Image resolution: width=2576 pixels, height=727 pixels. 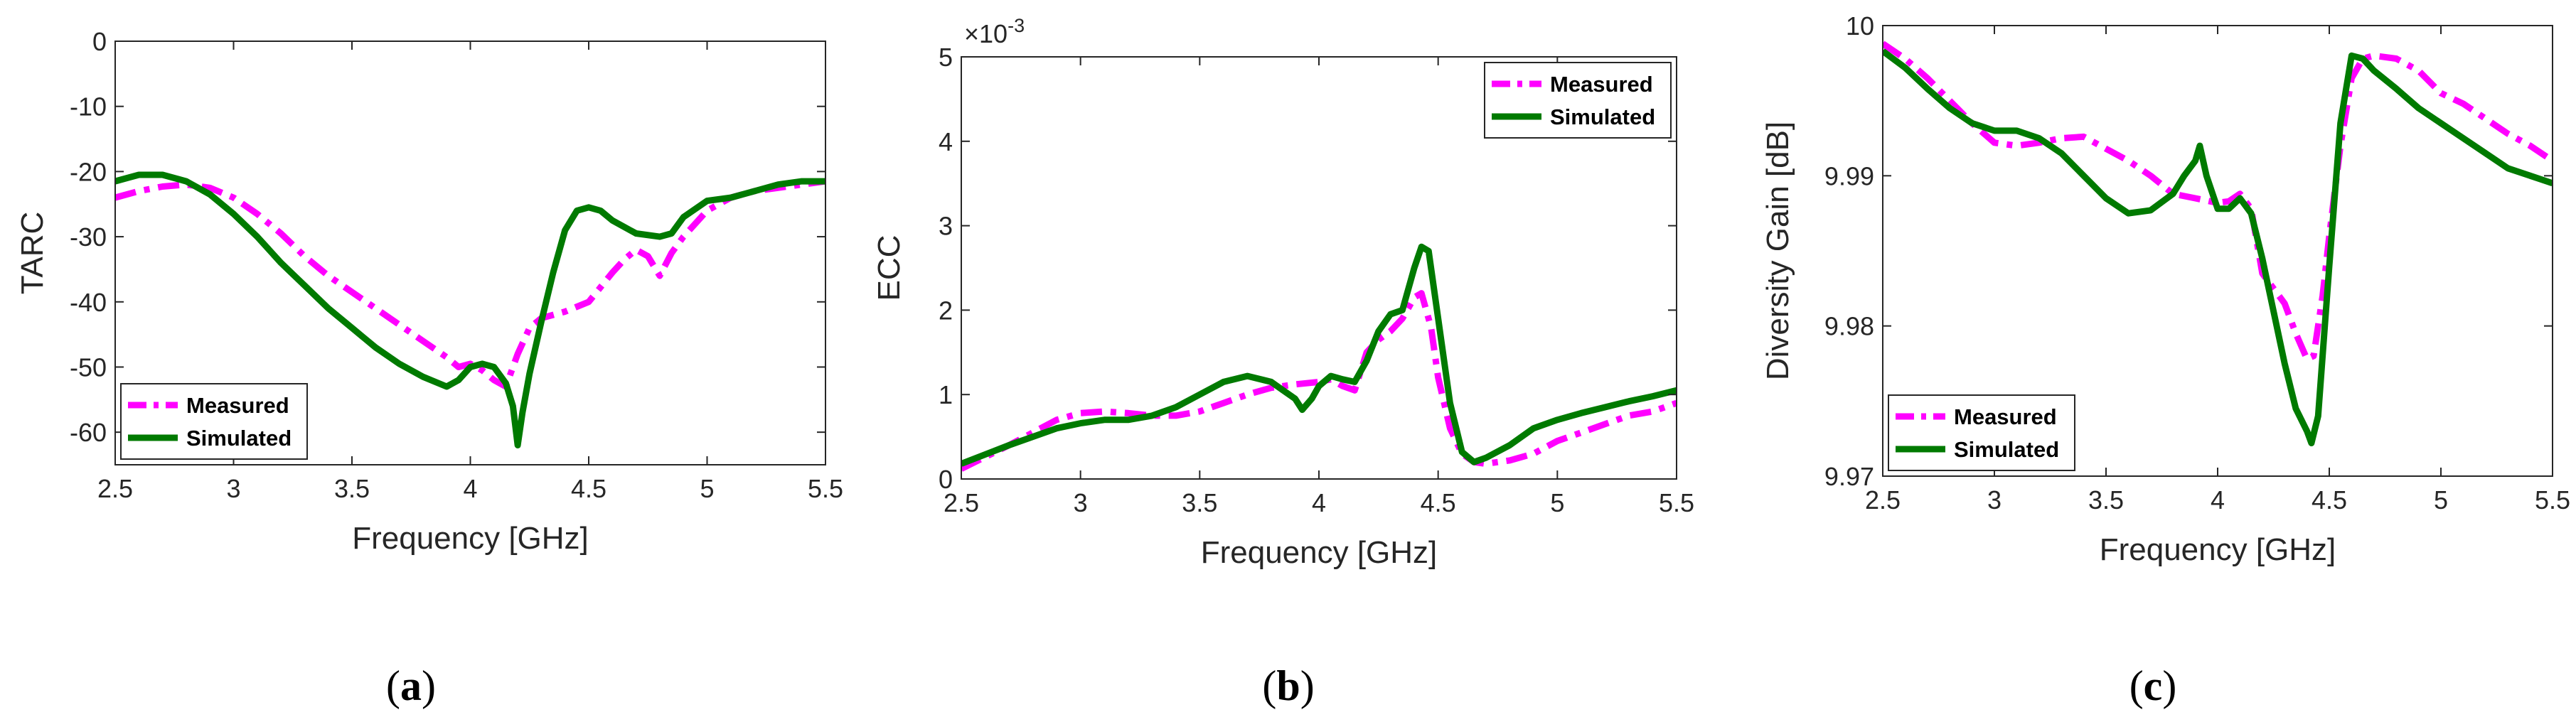 What do you see at coordinates (1849, 326) in the screenshot?
I see `diversity-gain-y-tick-label: 9.98` at bounding box center [1849, 326].